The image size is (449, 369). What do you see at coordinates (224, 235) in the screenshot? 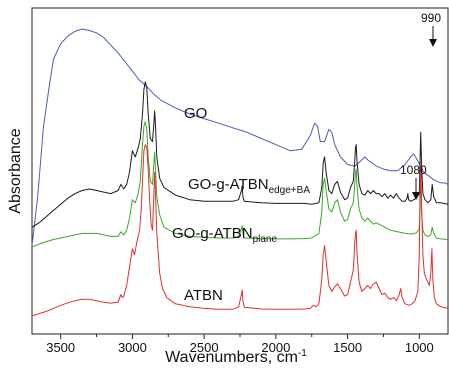
I see `series-label-go-g-atbn-plane: GO-g-ATBNplane` at bounding box center [224, 235].